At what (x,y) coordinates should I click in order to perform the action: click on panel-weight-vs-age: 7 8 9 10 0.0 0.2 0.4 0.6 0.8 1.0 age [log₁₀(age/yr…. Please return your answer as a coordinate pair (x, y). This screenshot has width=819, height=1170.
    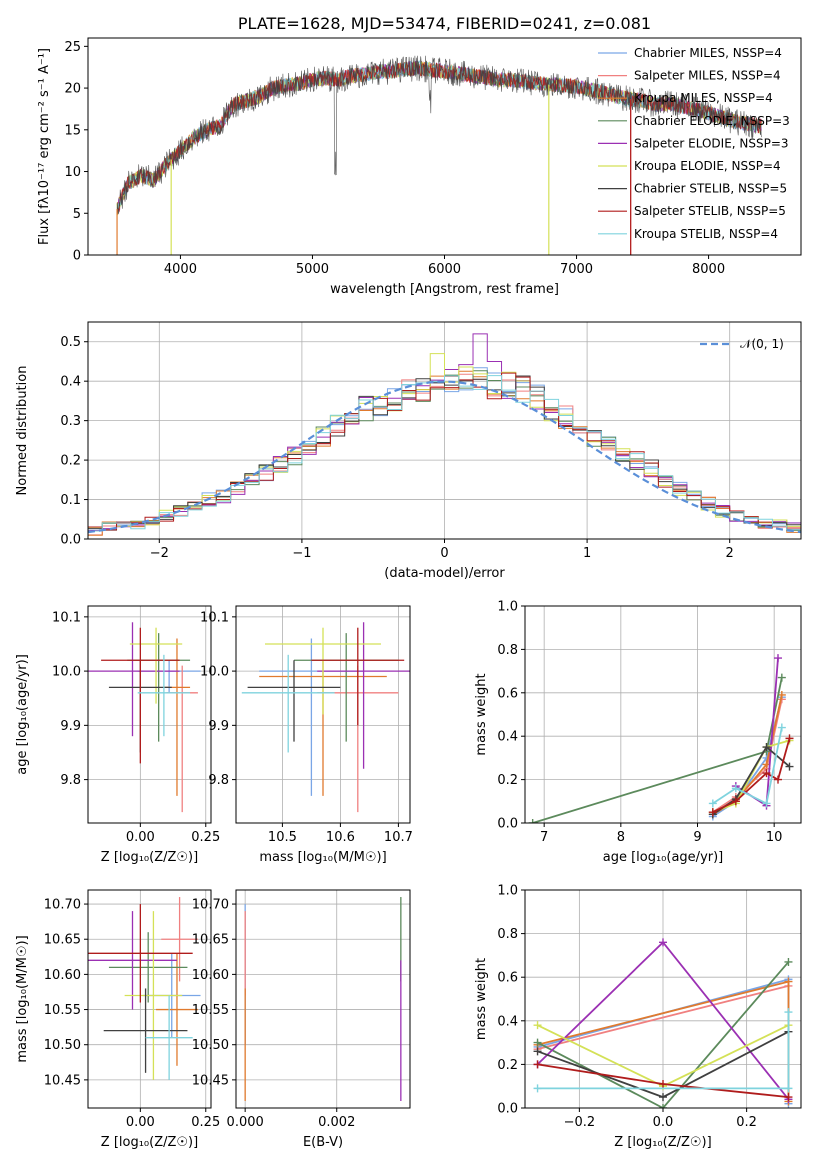
    Looking at the image, I should click on (638, 732).